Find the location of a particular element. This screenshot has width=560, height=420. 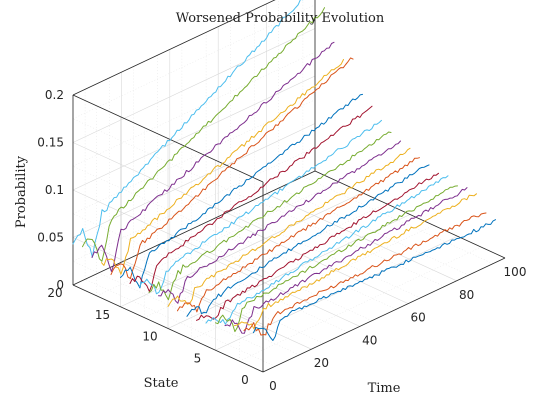

x-tick-label: 20 is located at coordinates (321, 363).